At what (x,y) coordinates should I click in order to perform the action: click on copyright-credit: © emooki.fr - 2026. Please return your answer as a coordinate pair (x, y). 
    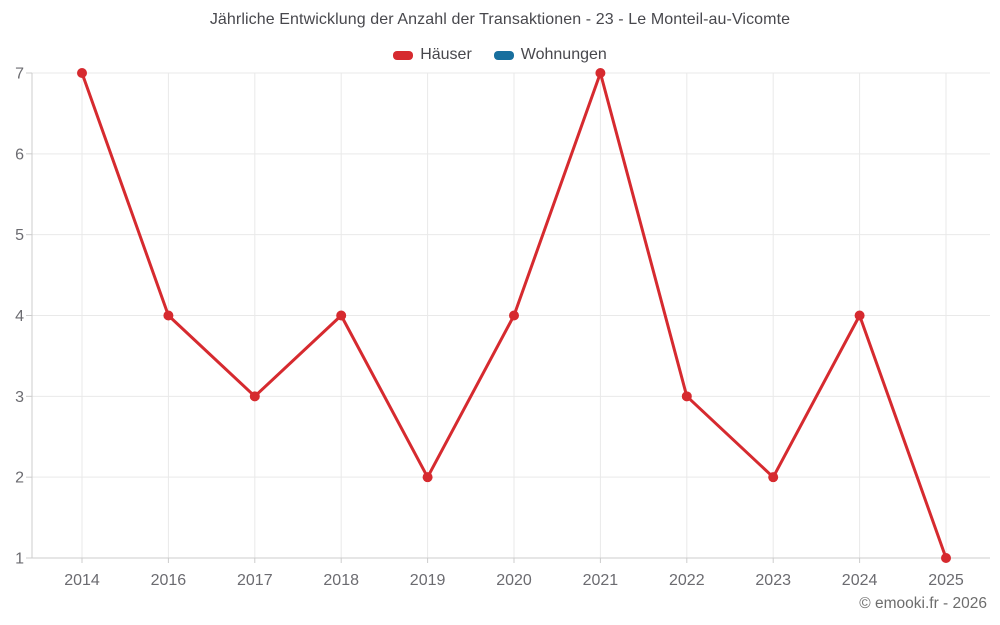
    Looking at the image, I should click on (923, 603).